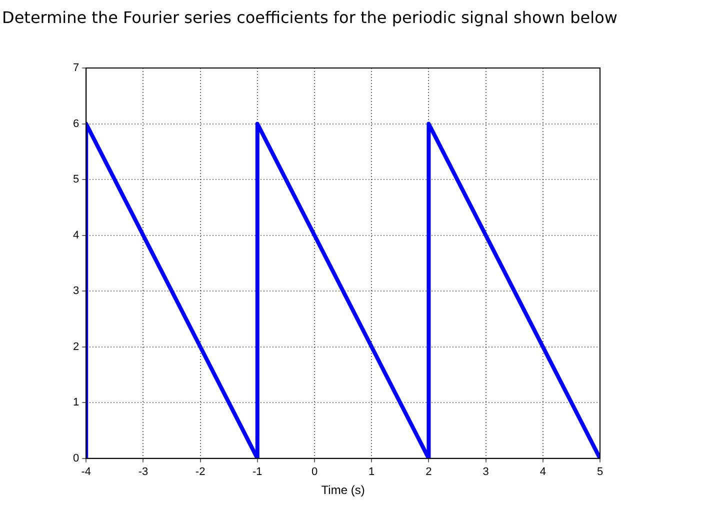  I want to click on x-tick-label: 4, so click(543, 472).